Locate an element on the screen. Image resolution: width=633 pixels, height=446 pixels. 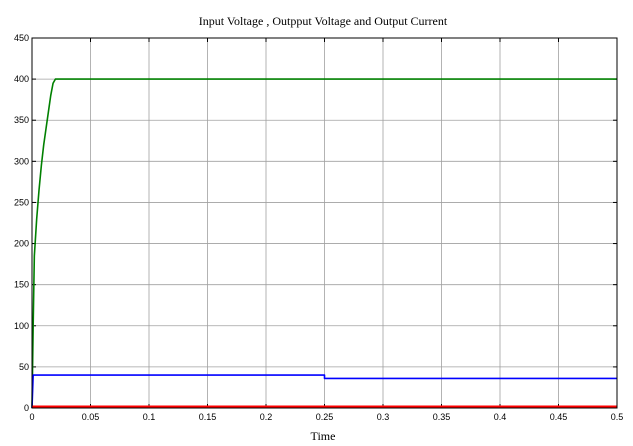
x-tick-label: 0.25 is located at coordinates (325, 417).